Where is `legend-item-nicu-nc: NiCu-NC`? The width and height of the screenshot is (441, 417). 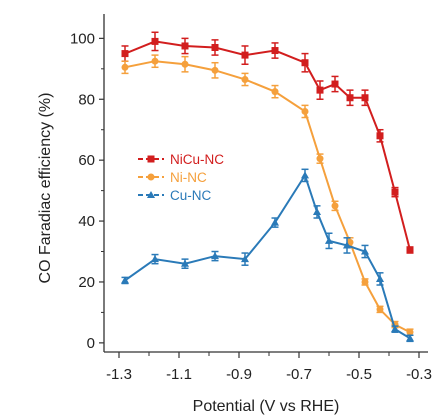
legend-item-nicu-nc: NiCu-NC is located at coordinates (181, 159).